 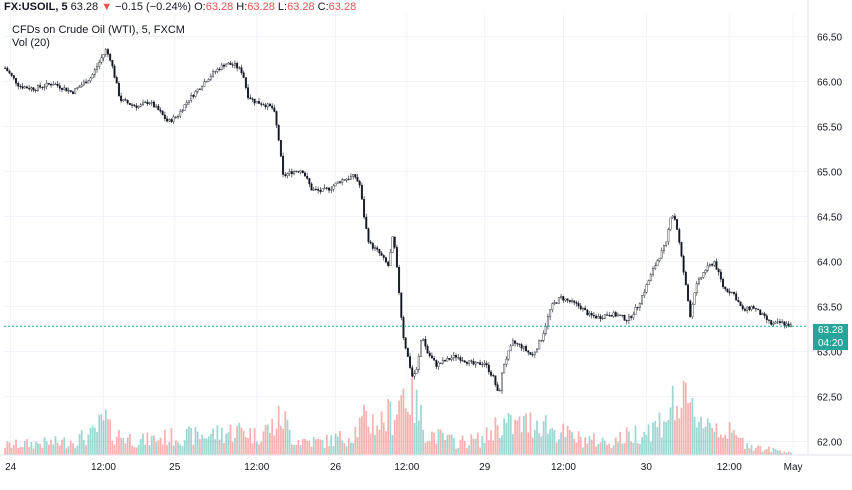 I want to click on countdown-badge: 04:20, so click(x=830, y=343).